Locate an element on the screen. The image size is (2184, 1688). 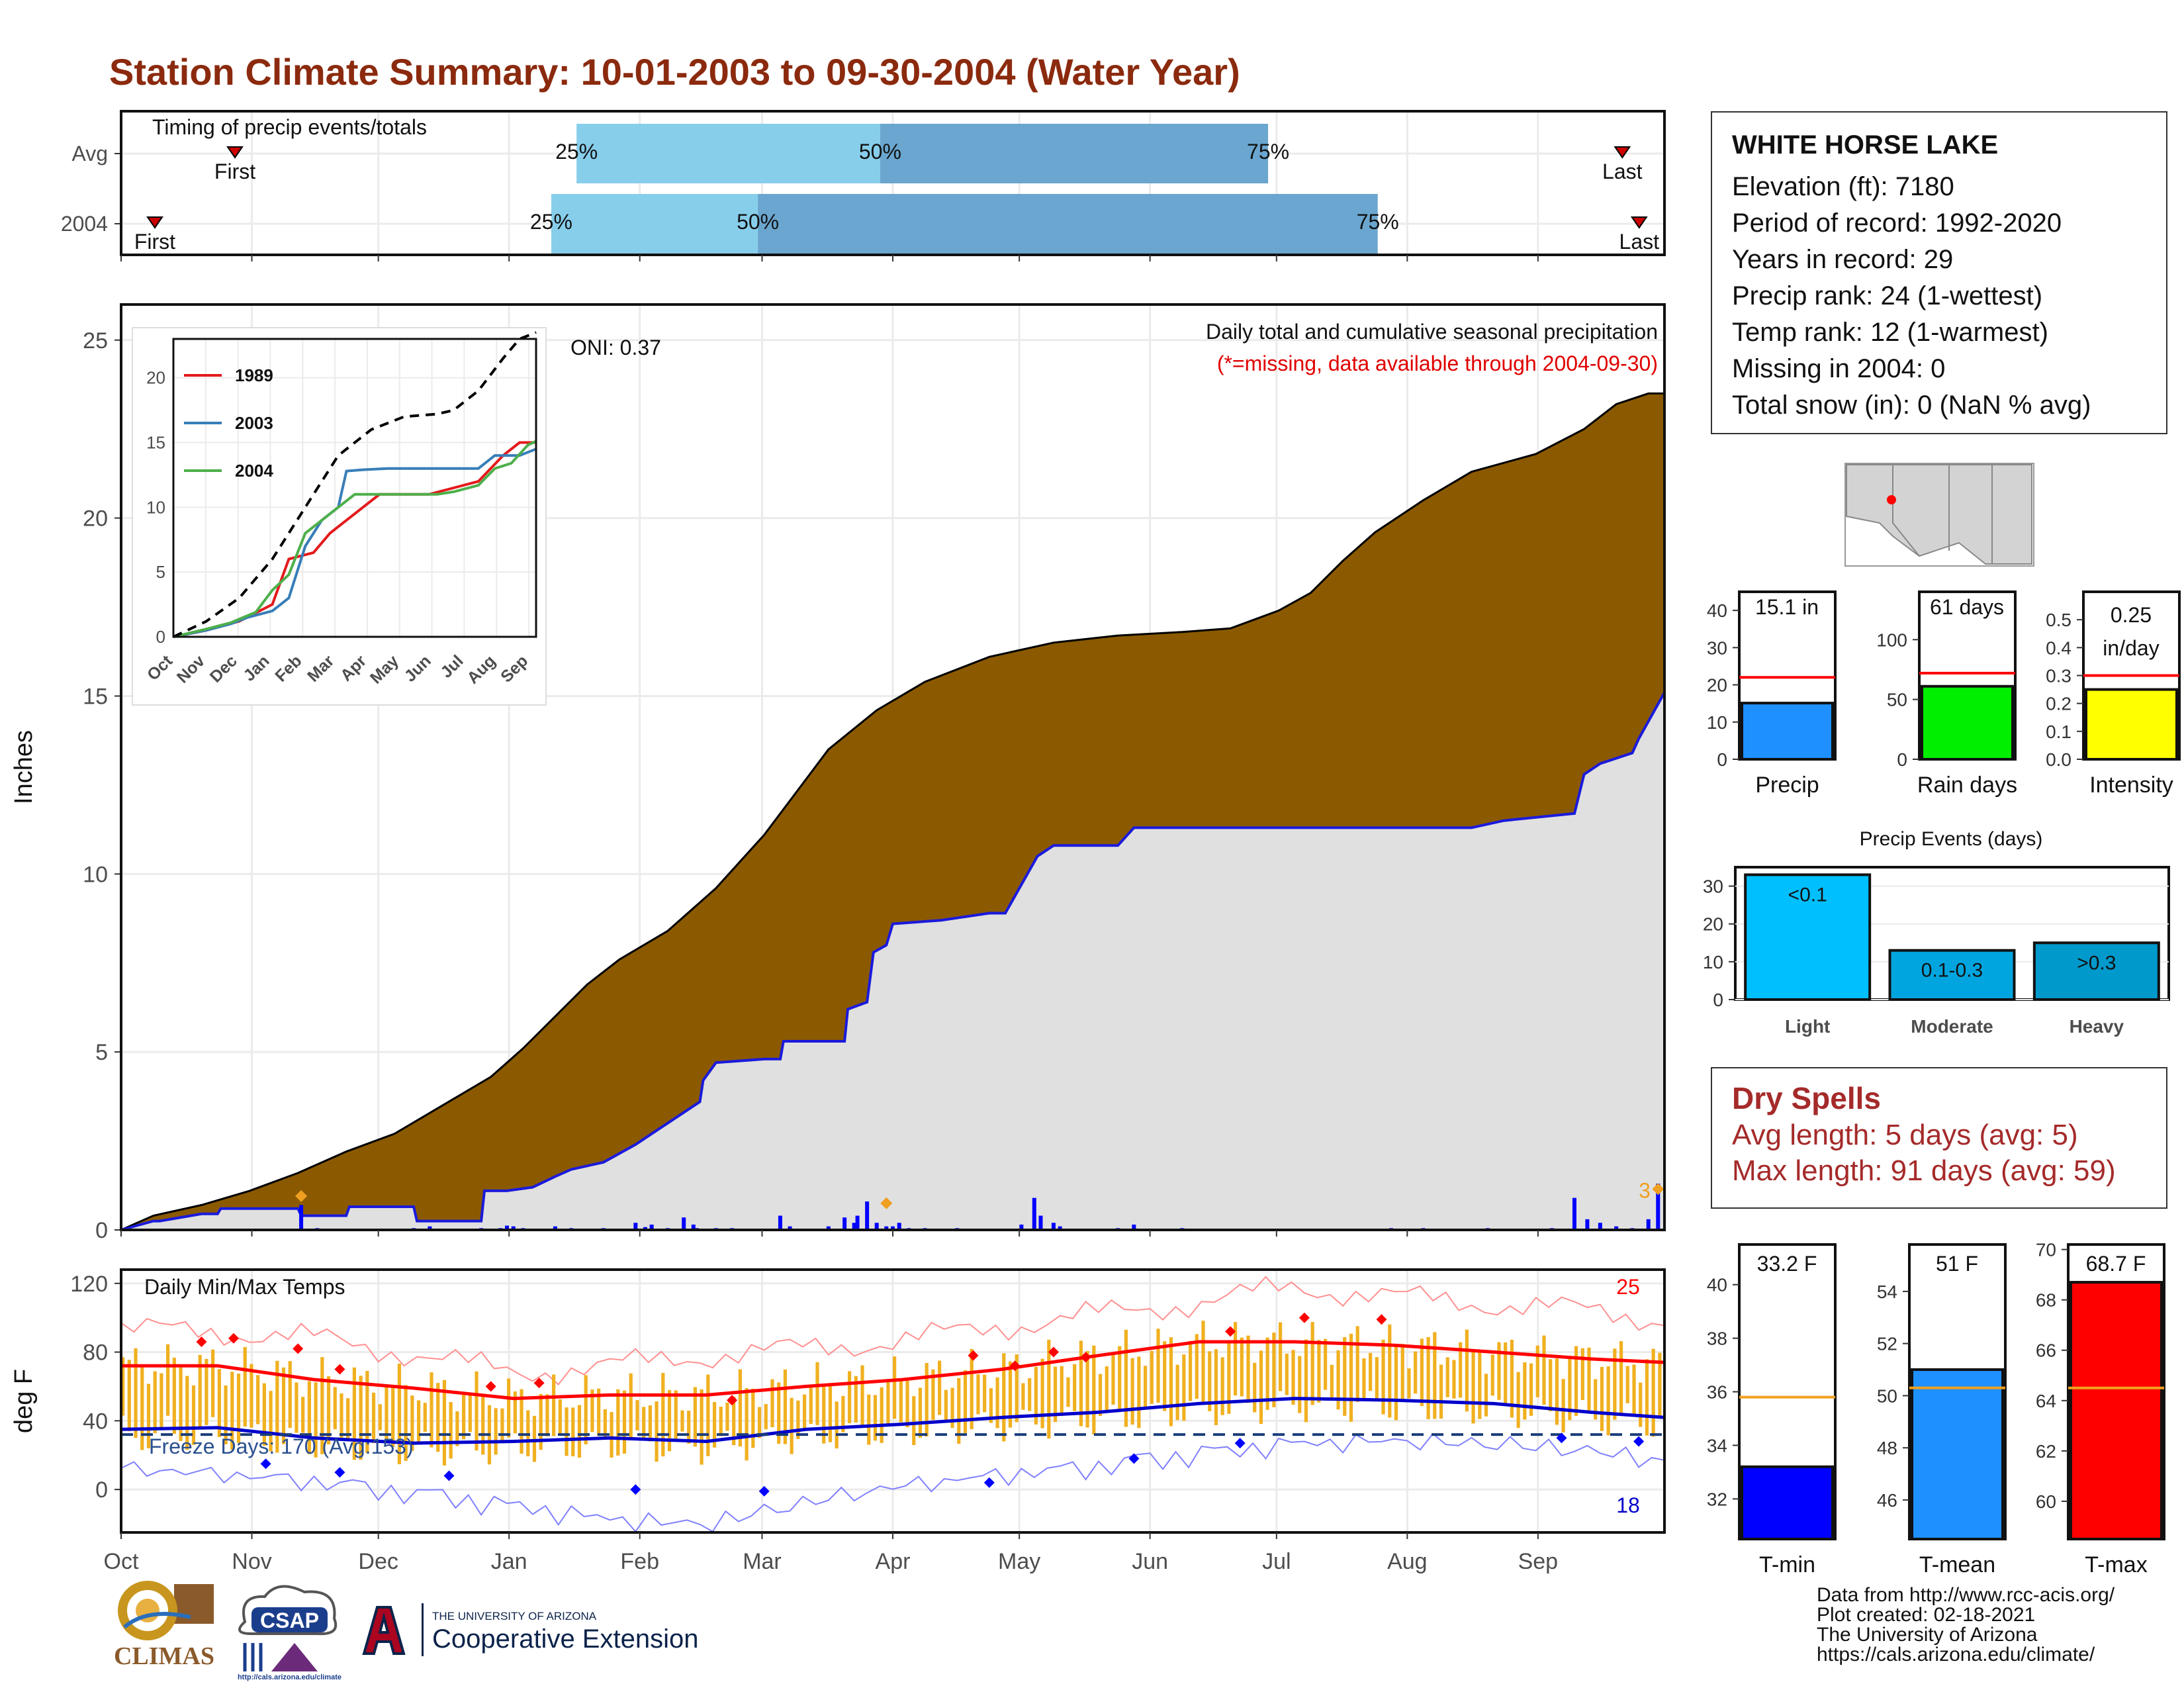
station-elevation: Elevation (ft): 7180 is located at coordinates (1843, 186).